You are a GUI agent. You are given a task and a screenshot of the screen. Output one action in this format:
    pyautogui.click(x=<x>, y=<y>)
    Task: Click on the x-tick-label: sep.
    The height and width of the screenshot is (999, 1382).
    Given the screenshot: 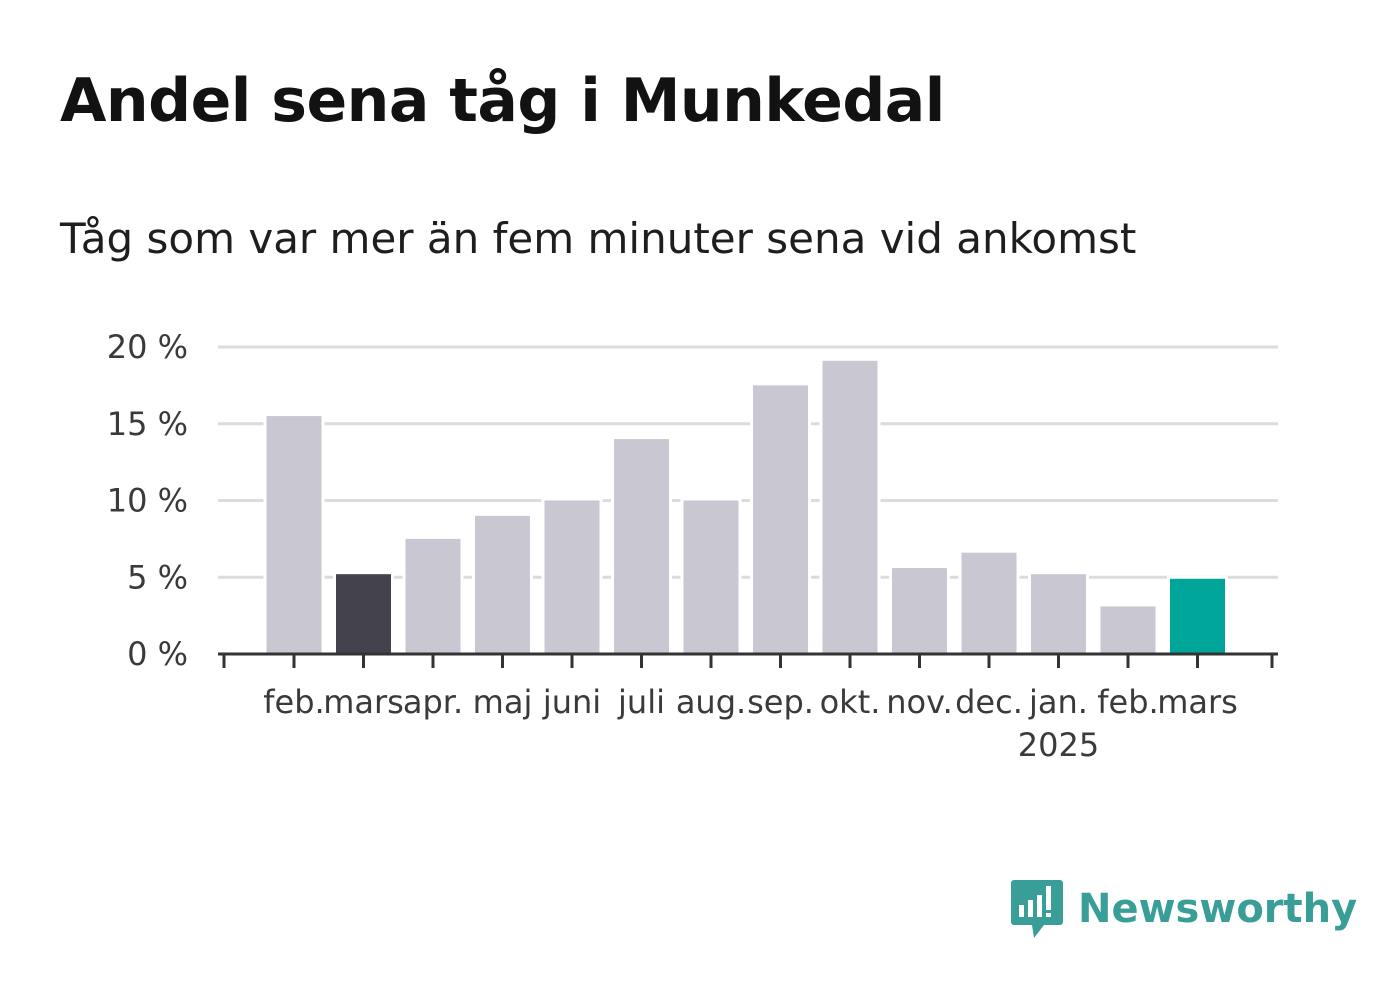 What is the action you would take?
    pyautogui.click(x=780, y=702)
    